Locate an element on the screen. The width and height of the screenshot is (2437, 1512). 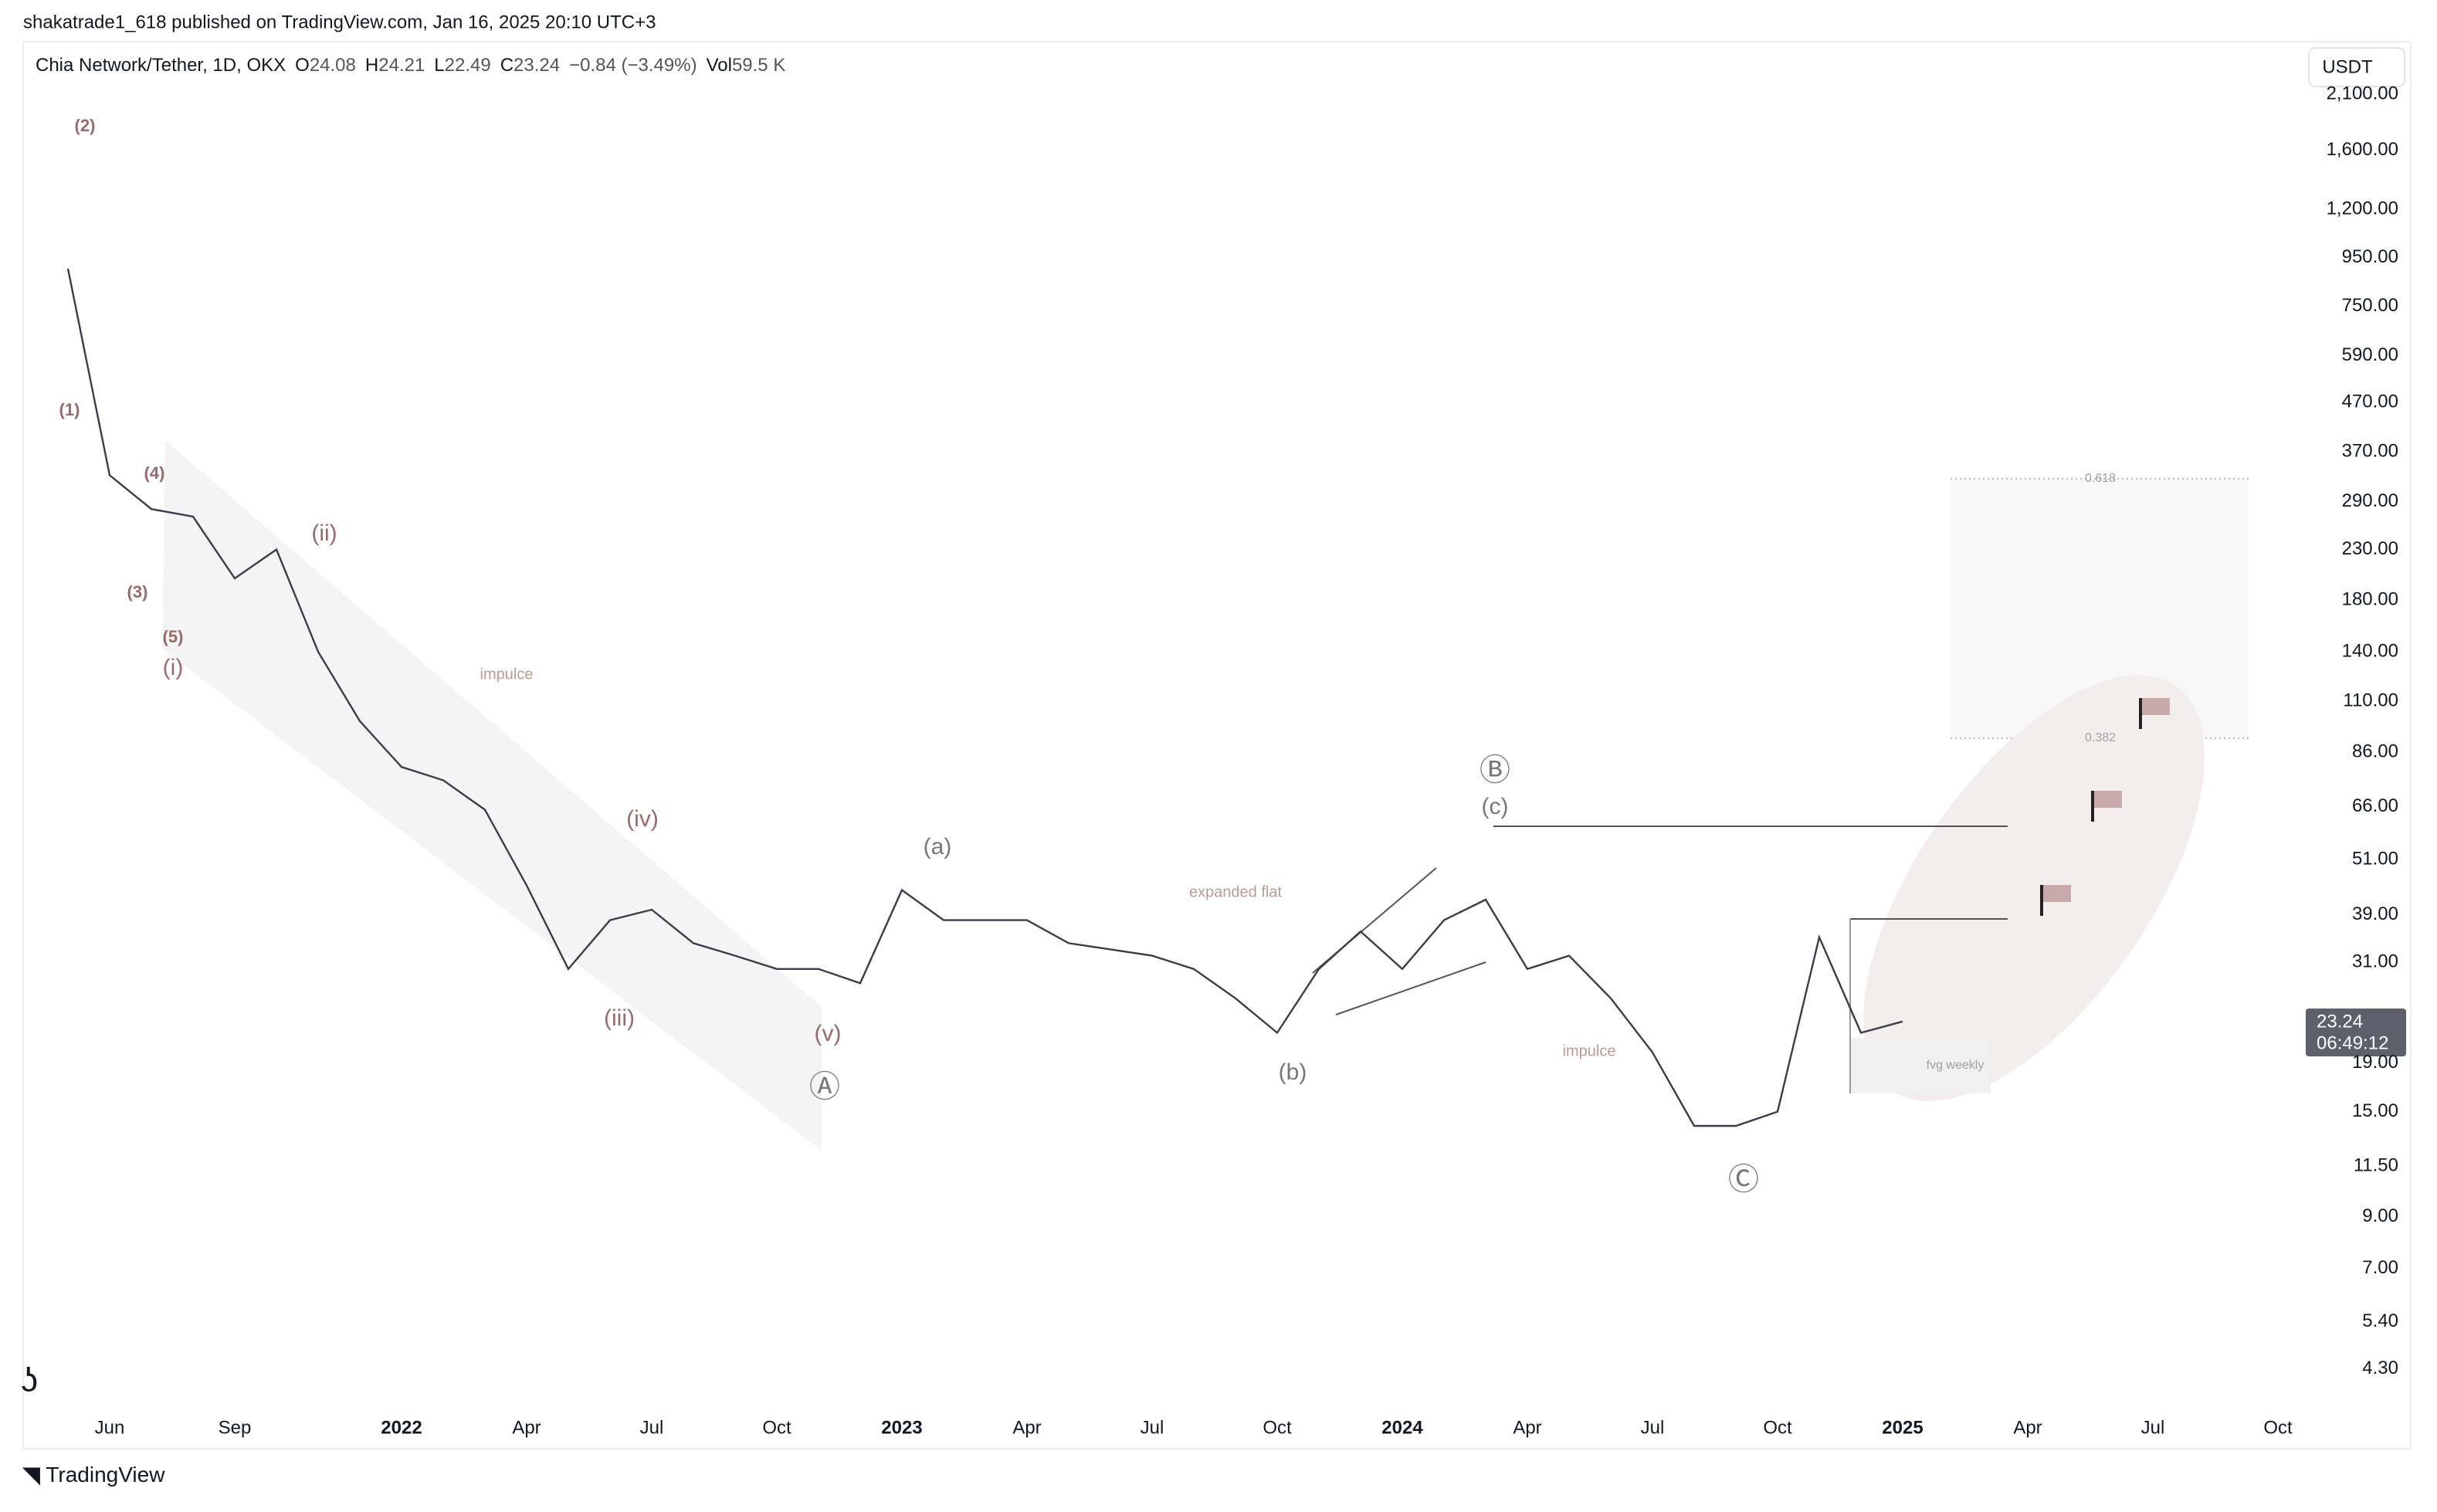
y-tick-label: 66.00 is located at coordinates (2375, 805).